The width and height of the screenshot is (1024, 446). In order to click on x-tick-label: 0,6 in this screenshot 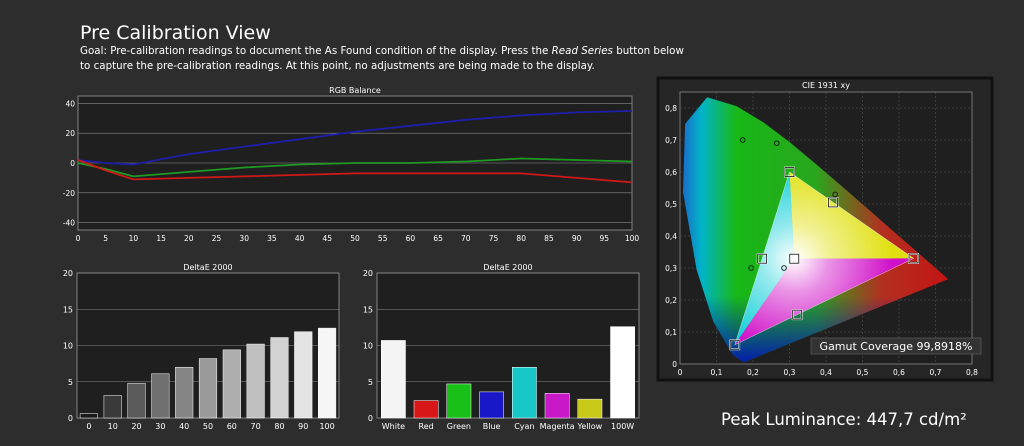, I will do `click(899, 372)`.